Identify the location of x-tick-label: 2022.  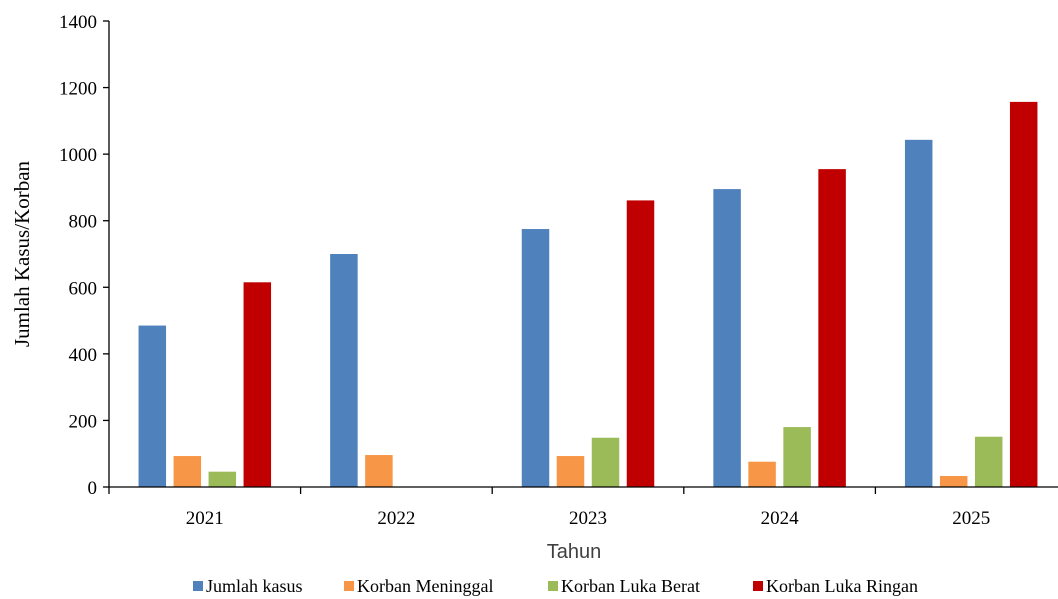
(396, 518).